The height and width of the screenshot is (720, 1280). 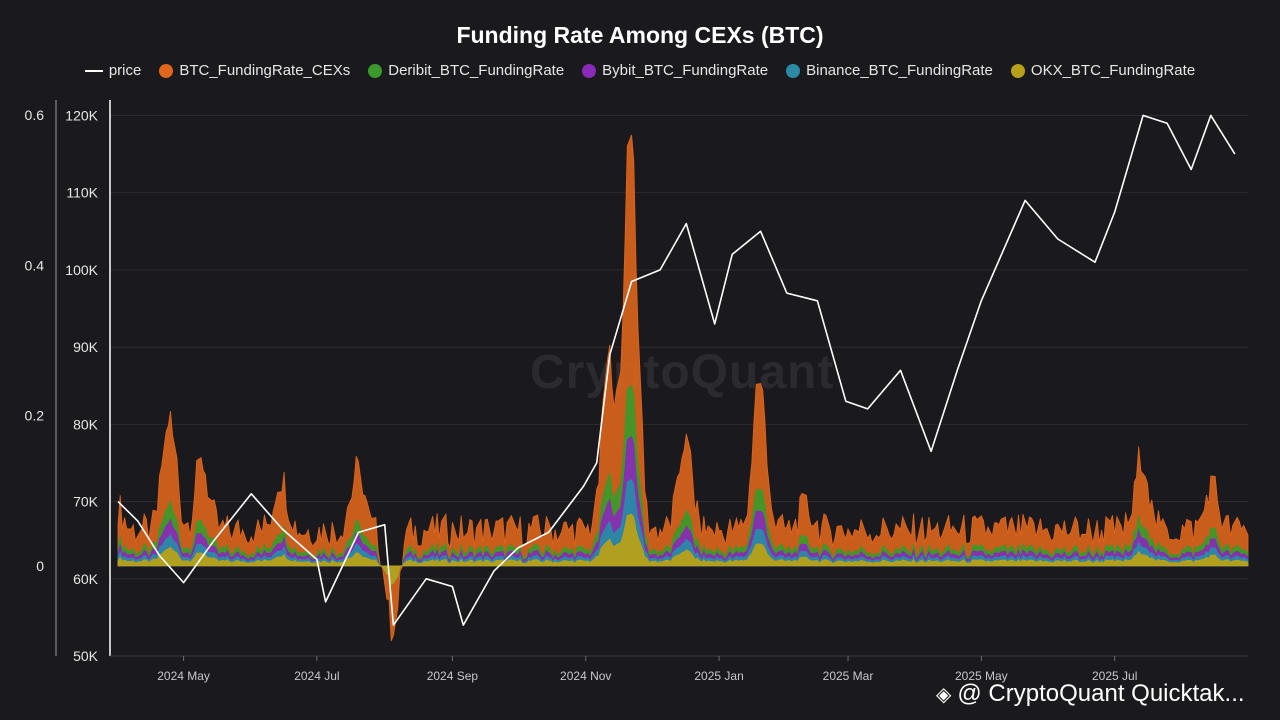 I want to click on legend-item-deribit: Deribit_BTC_FundingRate, so click(x=466, y=70).